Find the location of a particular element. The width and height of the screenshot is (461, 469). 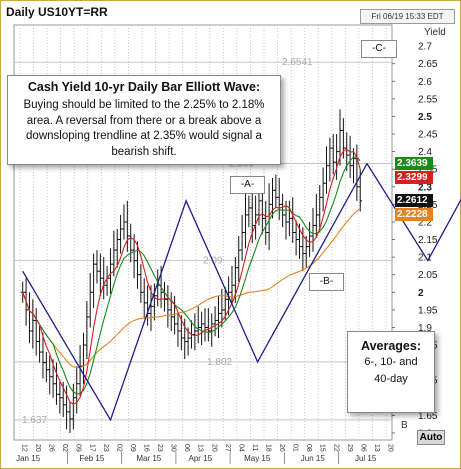

x-month-label: Jul 15 is located at coordinates (366, 458).